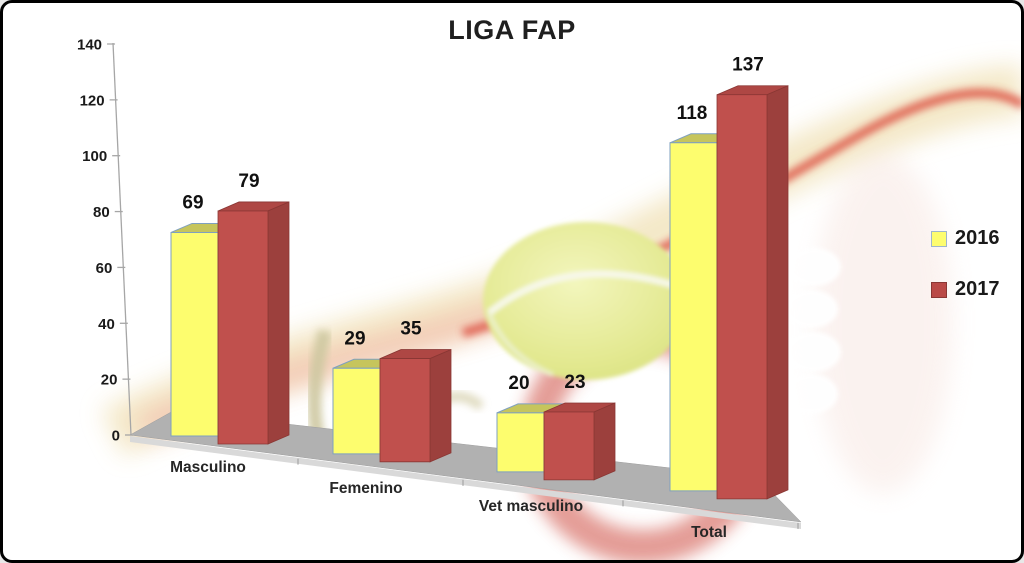 Image resolution: width=1024 pixels, height=563 pixels. I want to click on category-label-3: Total, so click(709, 532).